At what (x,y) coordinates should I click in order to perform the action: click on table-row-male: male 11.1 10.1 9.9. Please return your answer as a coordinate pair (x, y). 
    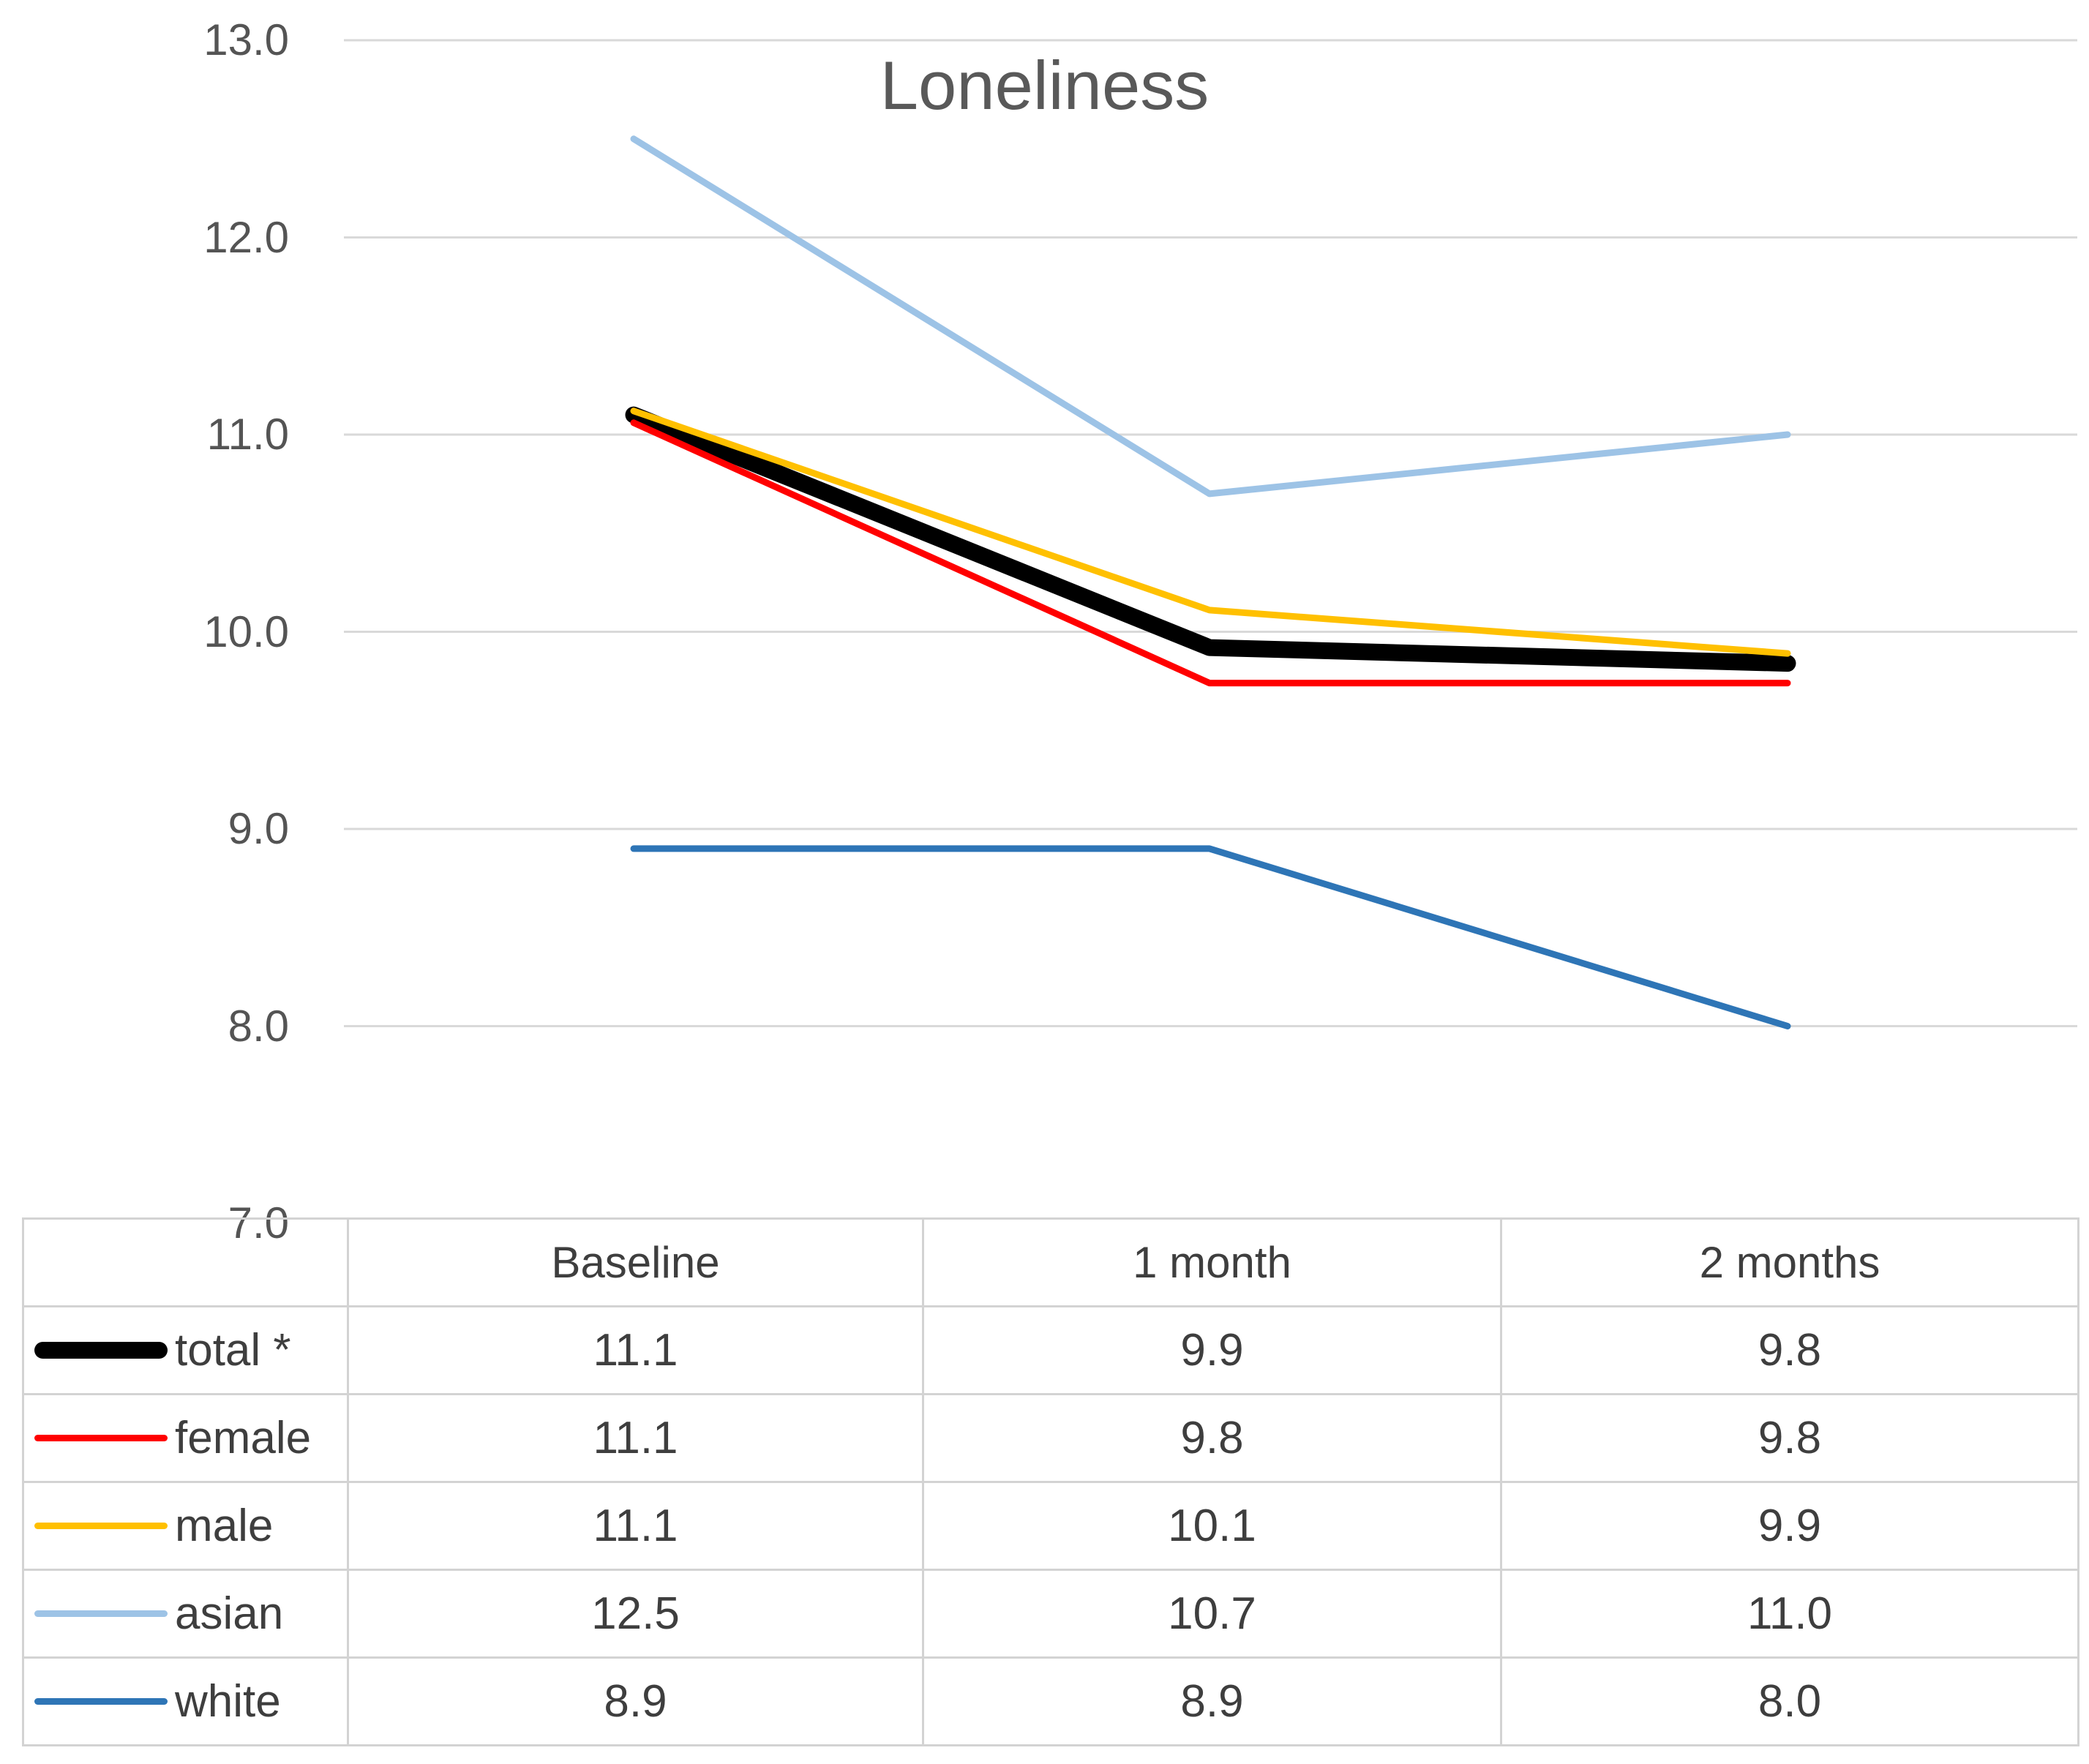
    Looking at the image, I should click on (1050, 1526).